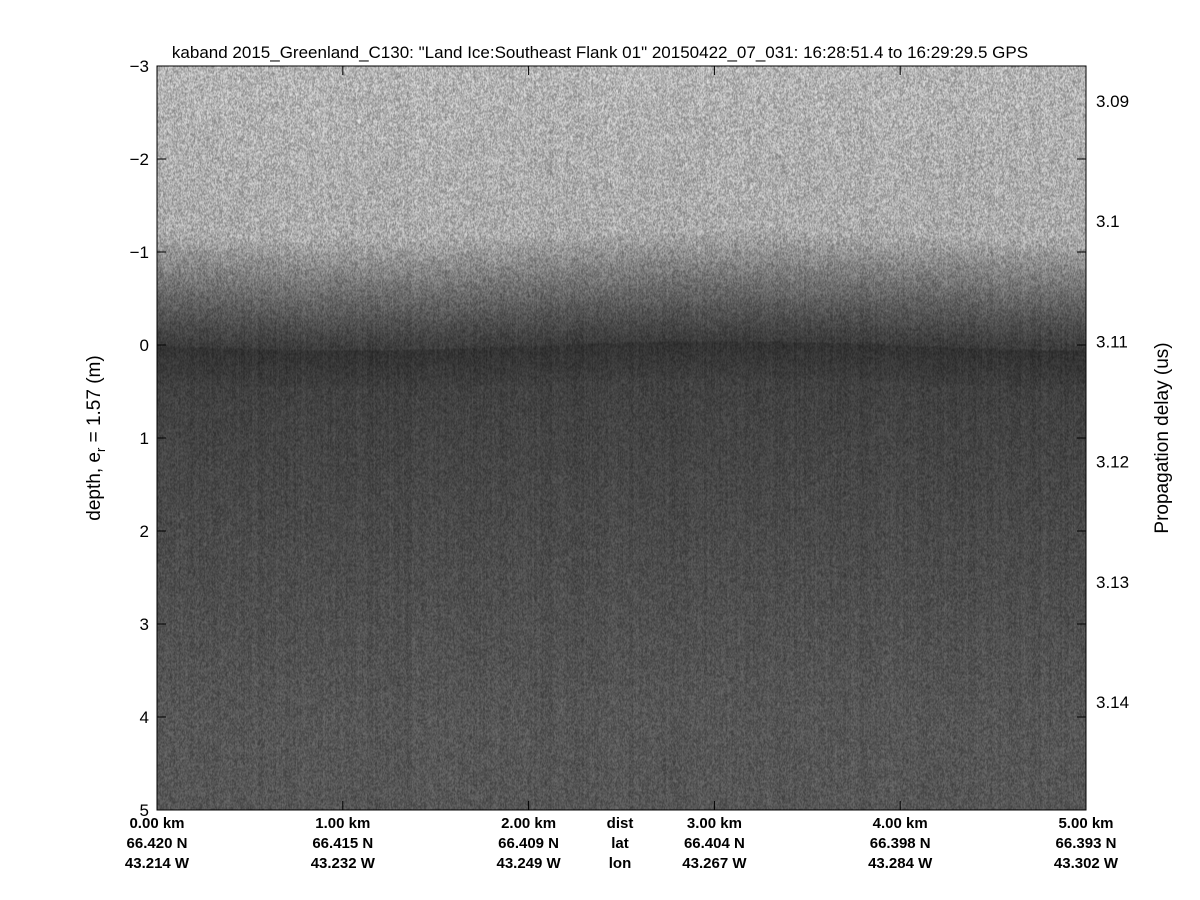 This screenshot has height=900, width=1200. What do you see at coordinates (528, 843) in the screenshot?
I see `x-tick-lat: 66.409 N` at bounding box center [528, 843].